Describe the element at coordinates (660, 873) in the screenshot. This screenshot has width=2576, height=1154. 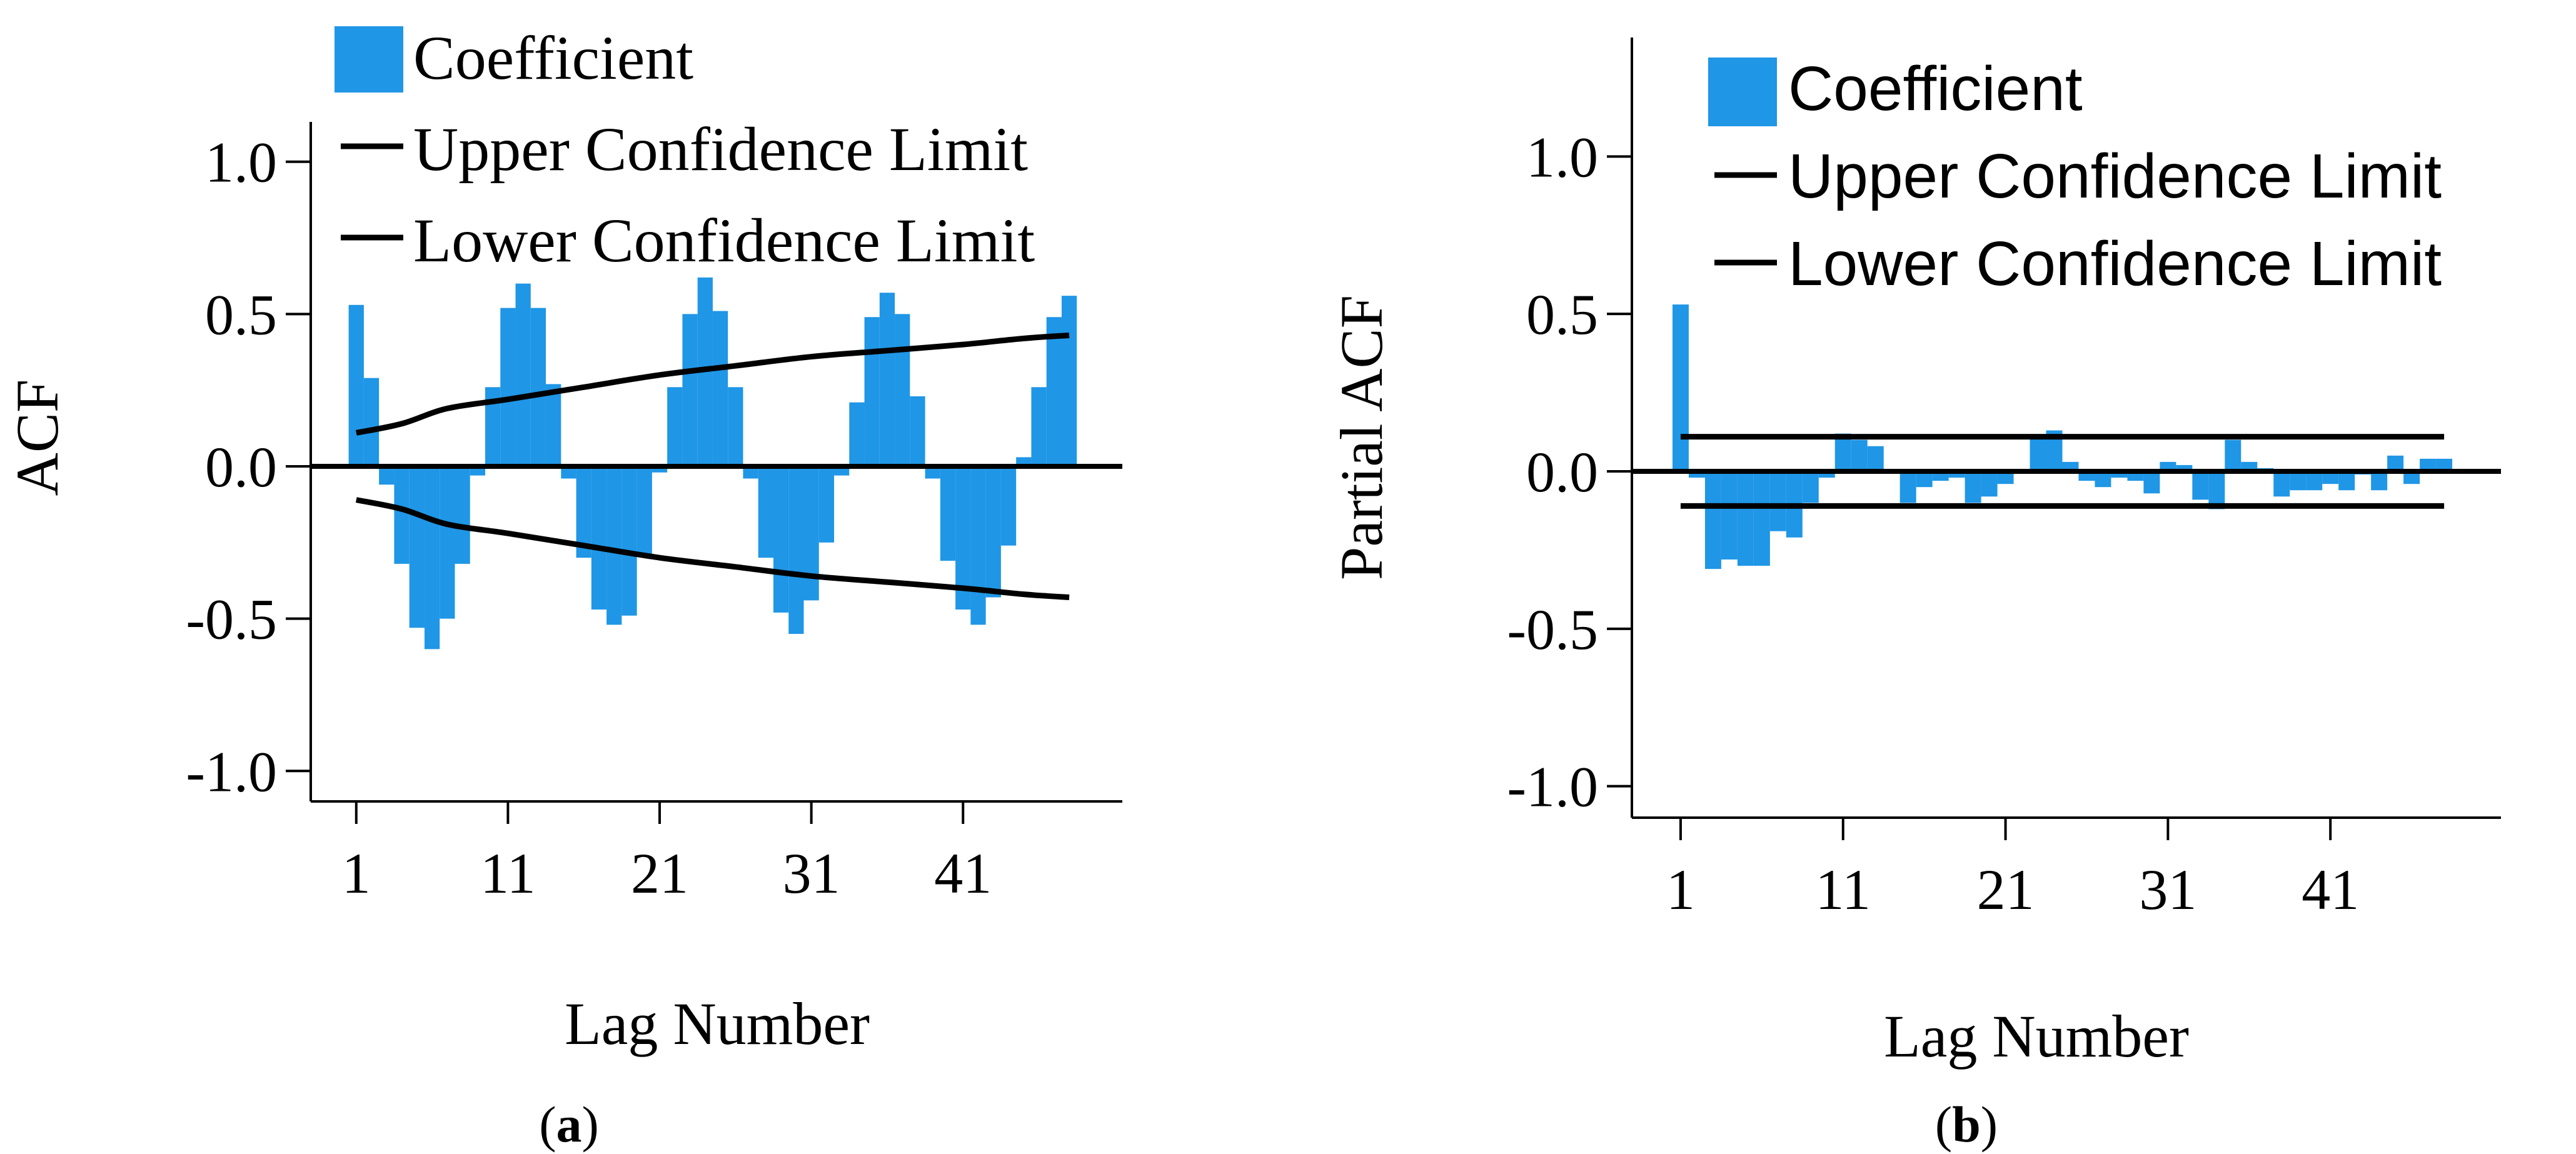
I see `a-x-tick-label: 21` at that location.